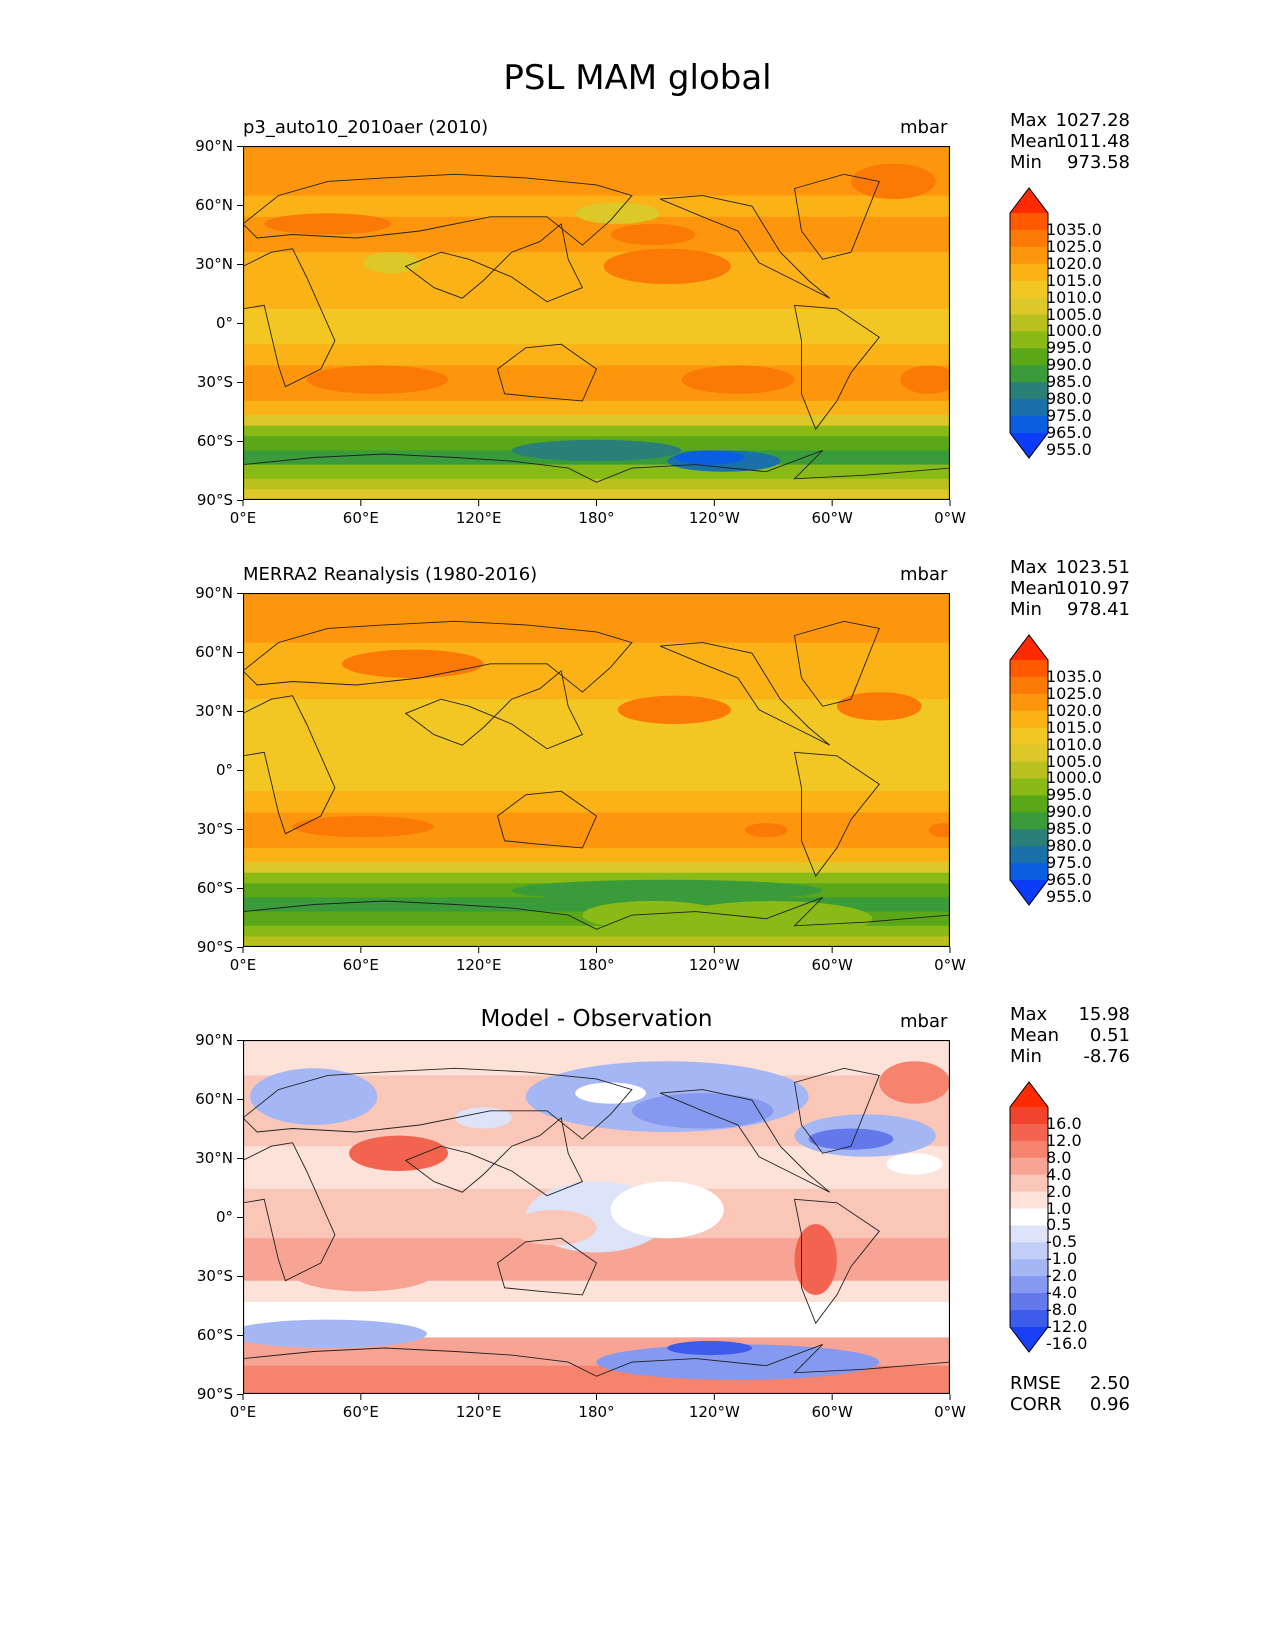 The height and width of the screenshot is (1650, 1275). Describe the element at coordinates (390, 574) in the screenshot. I see `panel-title: MERRA2 Reanalysis (1980-2016)` at that location.